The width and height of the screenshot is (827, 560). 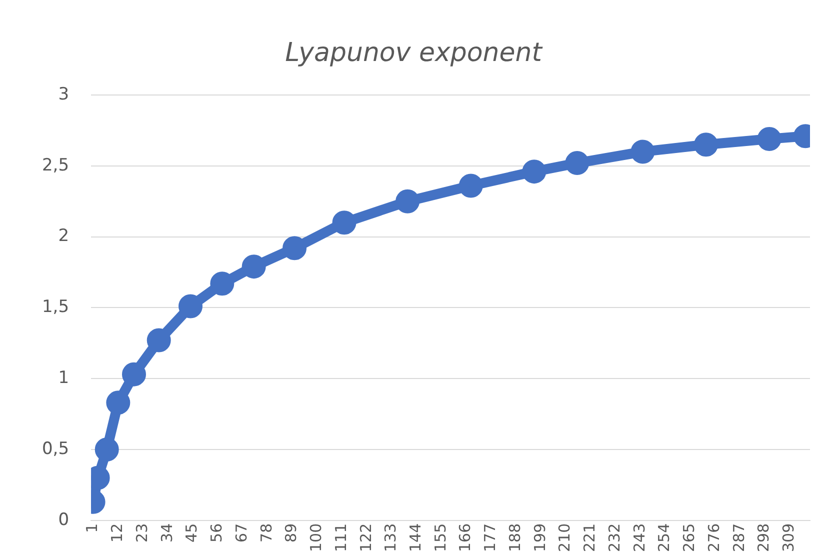 What do you see at coordinates (92, 528) in the screenshot?
I see `x-tick-label: 1` at bounding box center [92, 528].